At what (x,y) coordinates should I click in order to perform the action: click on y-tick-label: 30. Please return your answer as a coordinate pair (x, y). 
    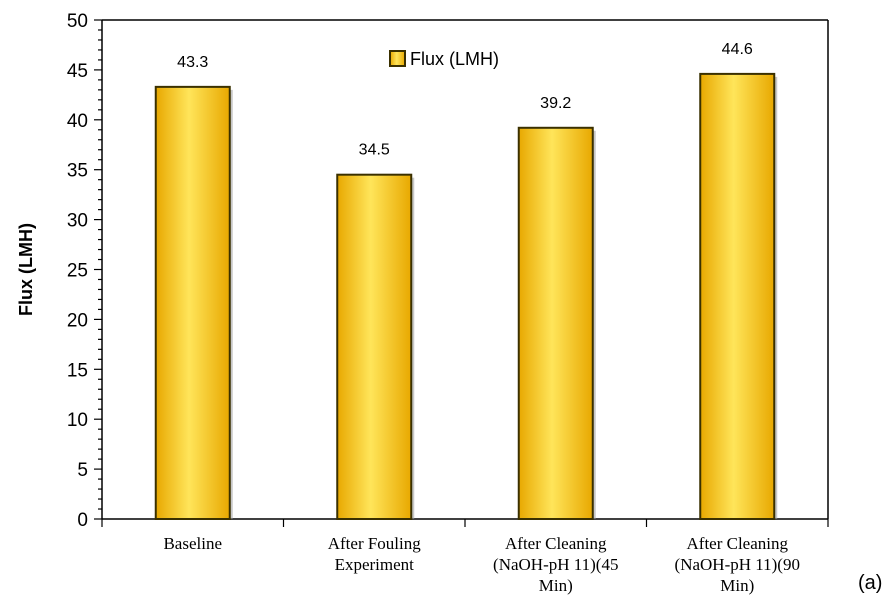
    Looking at the image, I should click on (77, 221).